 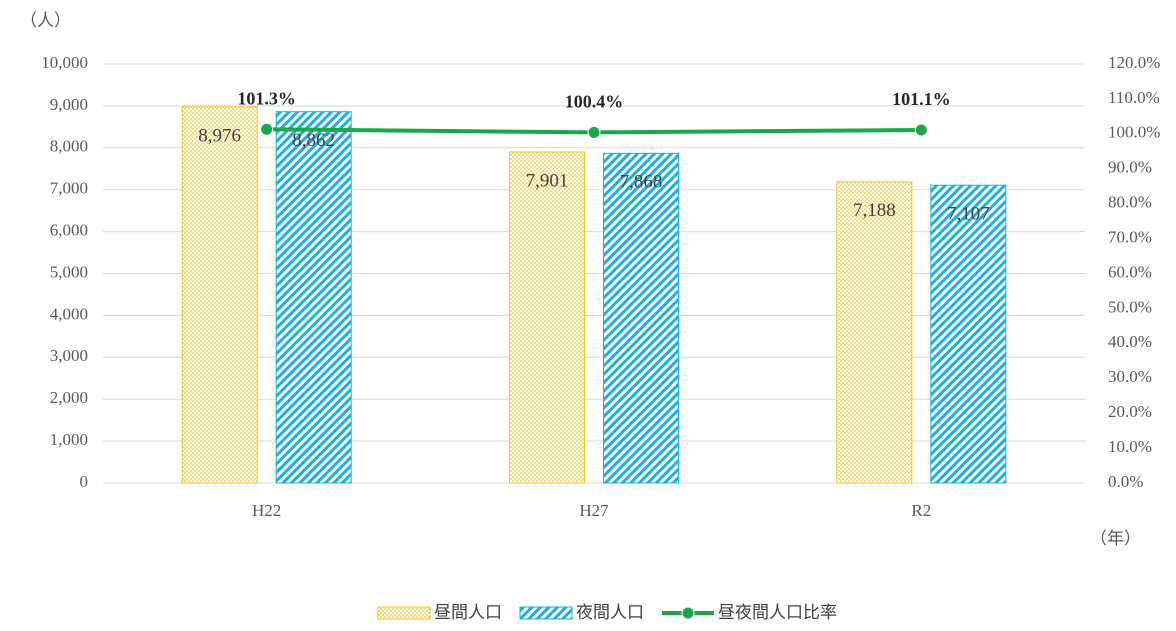 What do you see at coordinates (64, 62) in the screenshot?
I see `y-tick-label: 10,000` at bounding box center [64, 62].